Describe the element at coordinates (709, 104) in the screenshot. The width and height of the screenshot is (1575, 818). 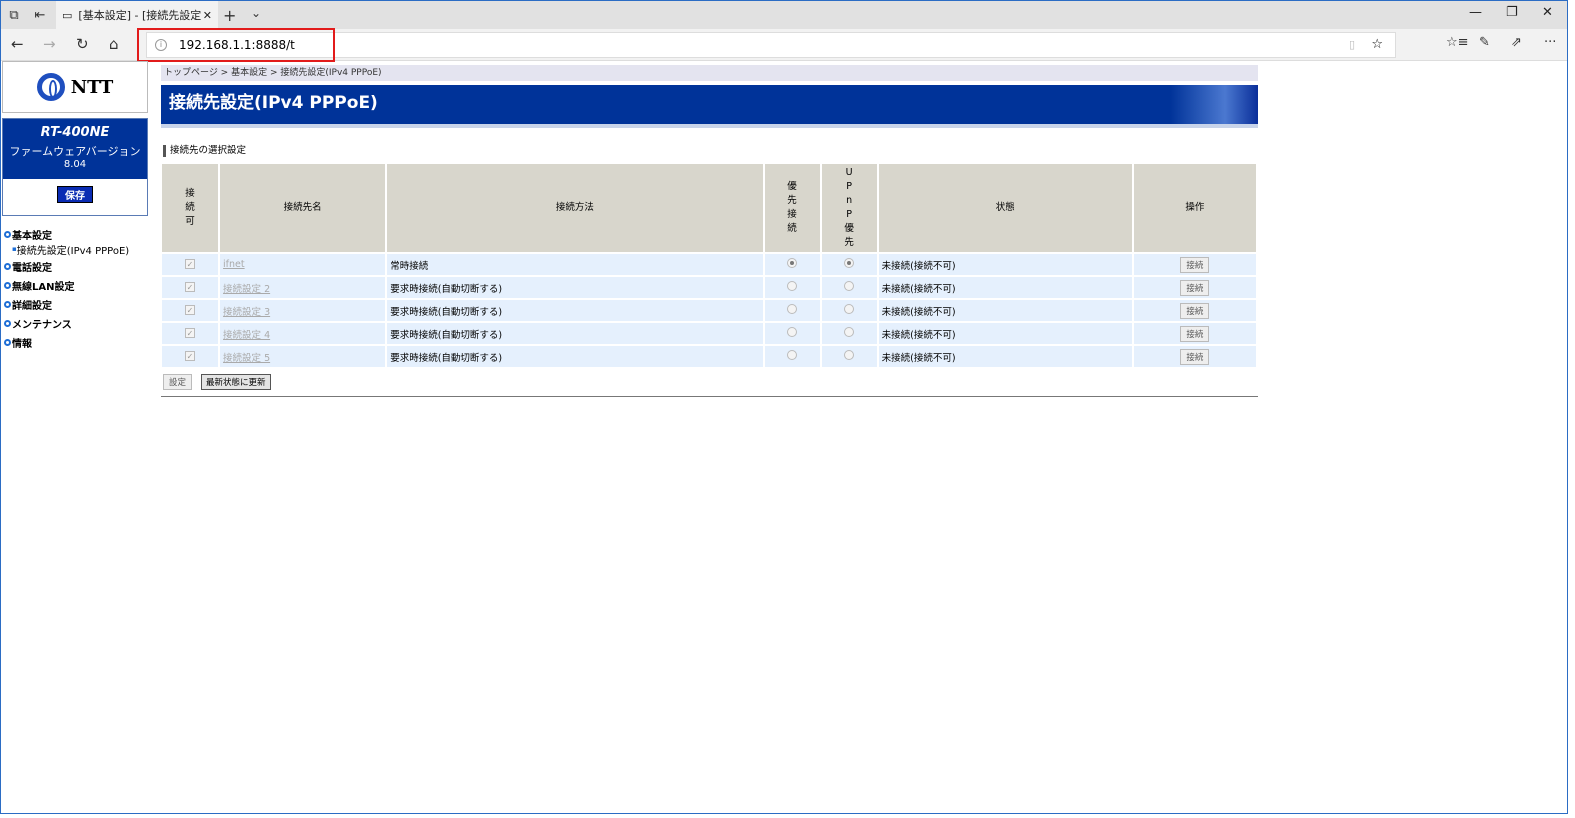
I see `page-title: 接続先設定(IPv4 PPPoE)` at that location.